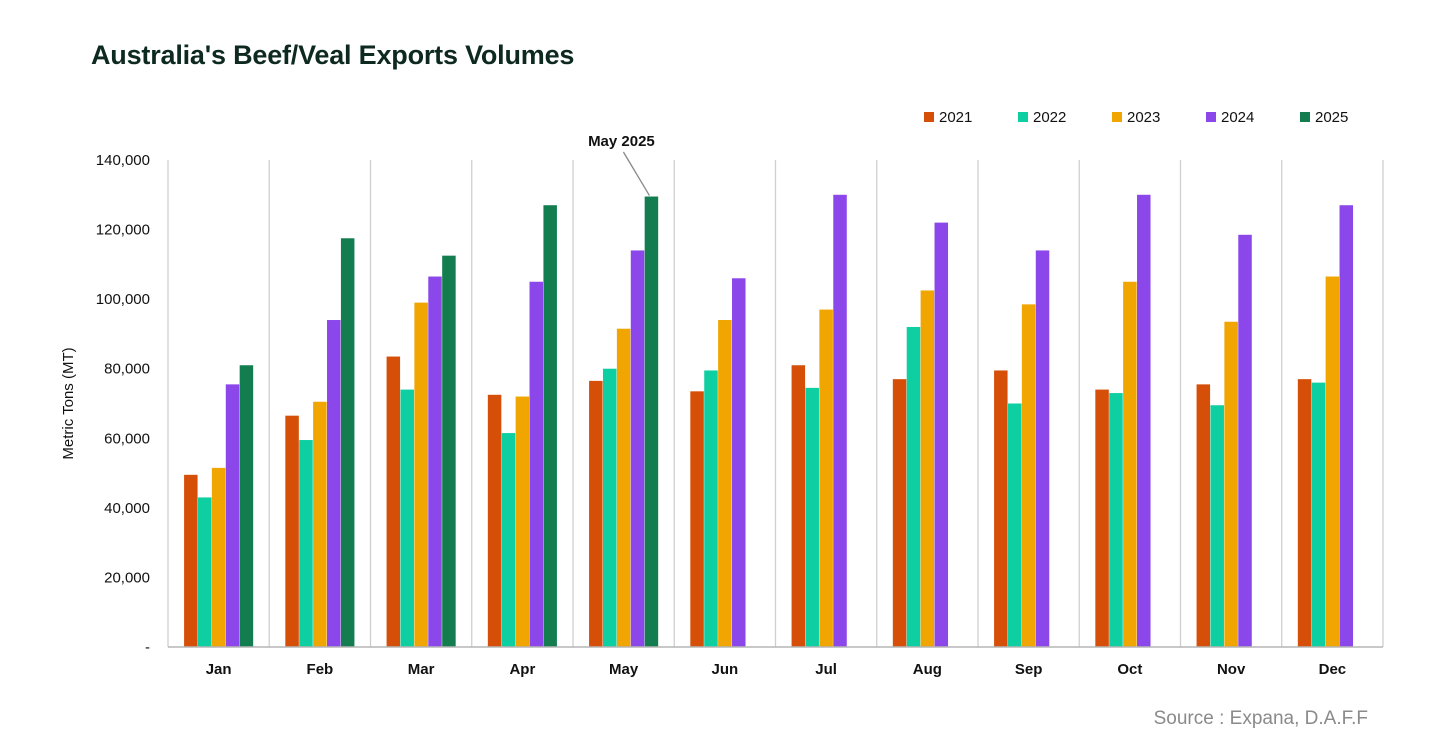 Image resolution: width=1452 pixels, height=751 pixels. Describe the element at coordinates (621, 141) in the screenshot. I see `annotation-label: May 2025` at that location.